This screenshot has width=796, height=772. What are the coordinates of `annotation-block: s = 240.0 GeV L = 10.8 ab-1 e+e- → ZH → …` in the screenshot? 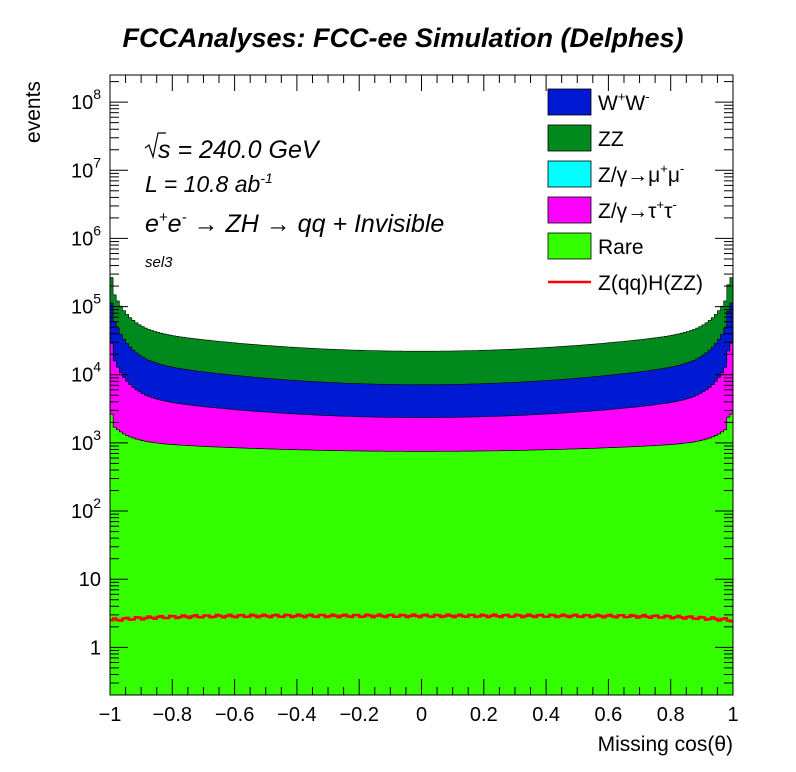 It's located at (294, 201).